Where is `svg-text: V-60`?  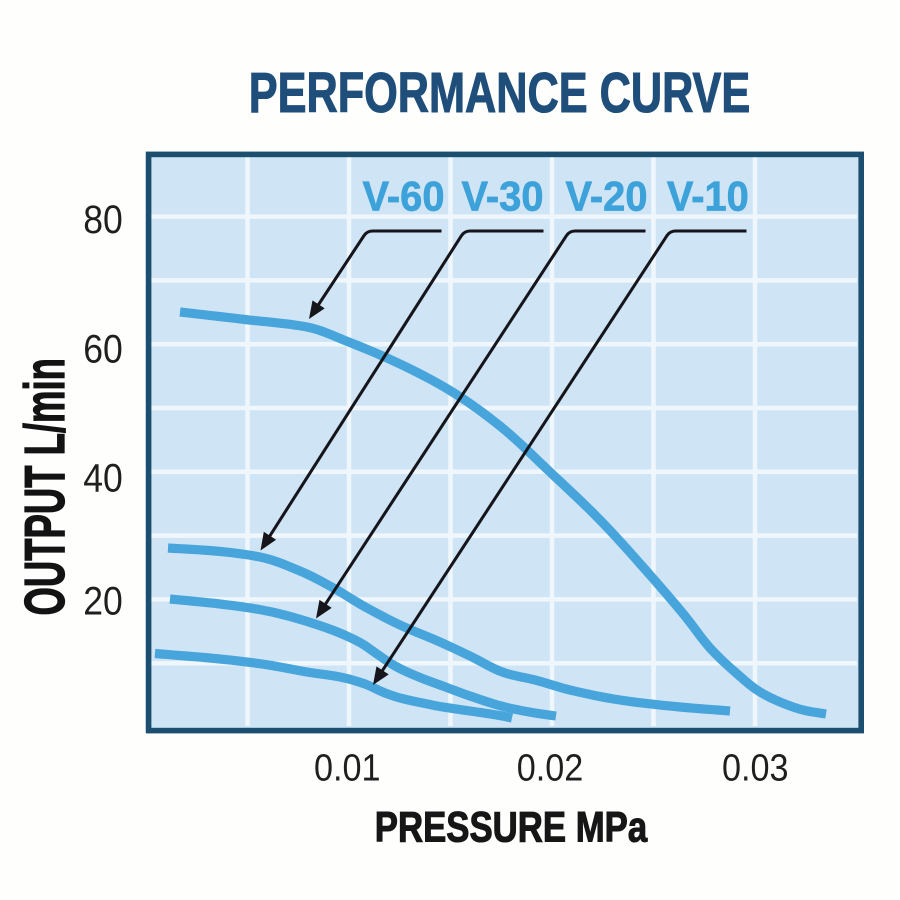
svg-text: V-60 is located at coordinates (404, 196).